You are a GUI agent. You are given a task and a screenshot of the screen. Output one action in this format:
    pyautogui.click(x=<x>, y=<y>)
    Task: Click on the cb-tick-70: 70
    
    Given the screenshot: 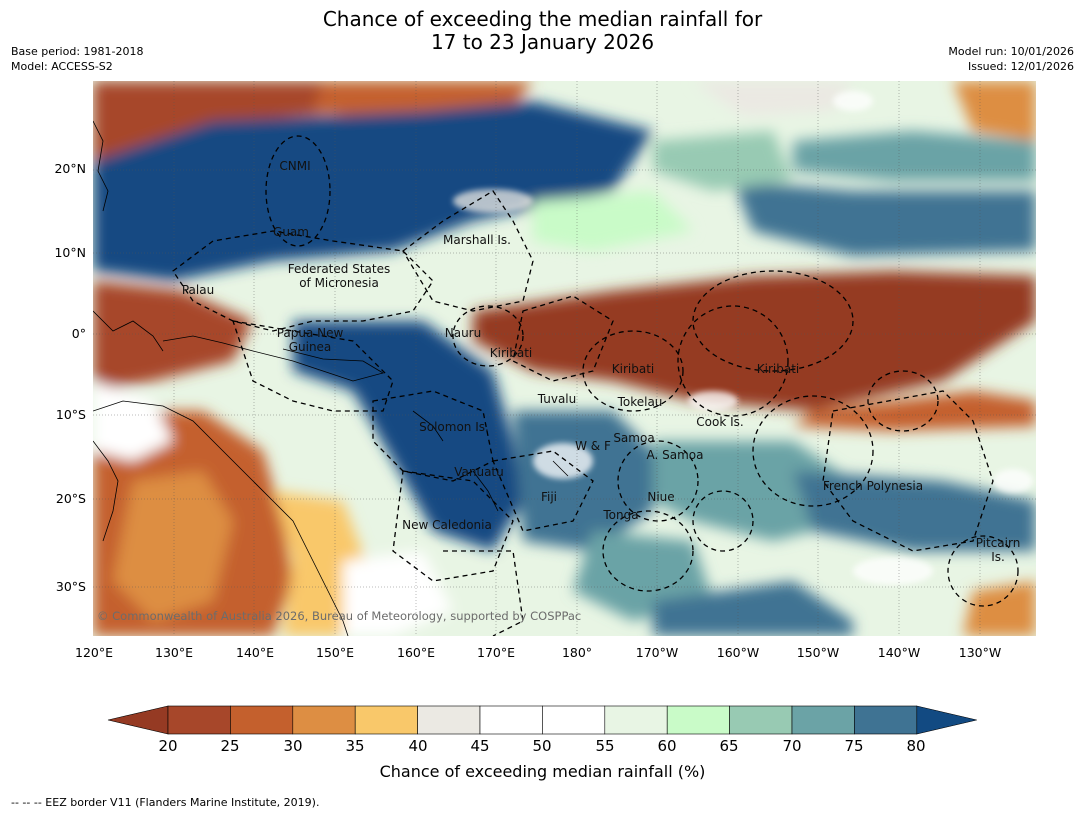 What is the action you would take?
    pyautogui.click(x=792, y=746)
    